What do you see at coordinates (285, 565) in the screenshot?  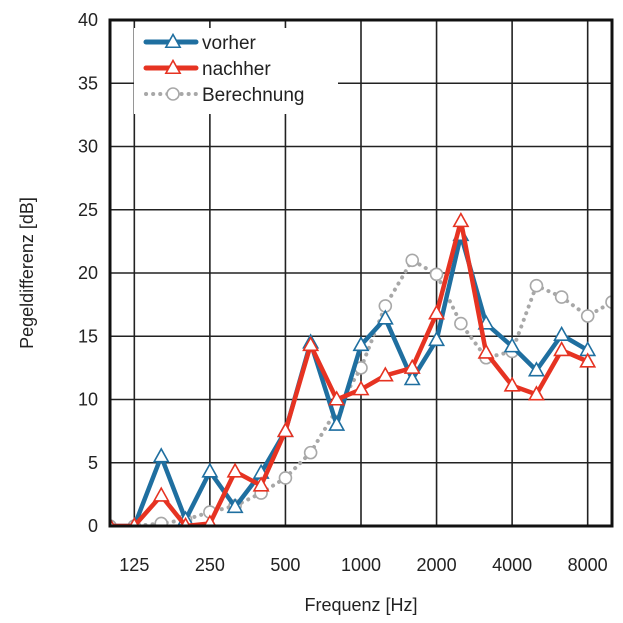 I see `x-tick-label: 500` at bounding box center [285, 565].